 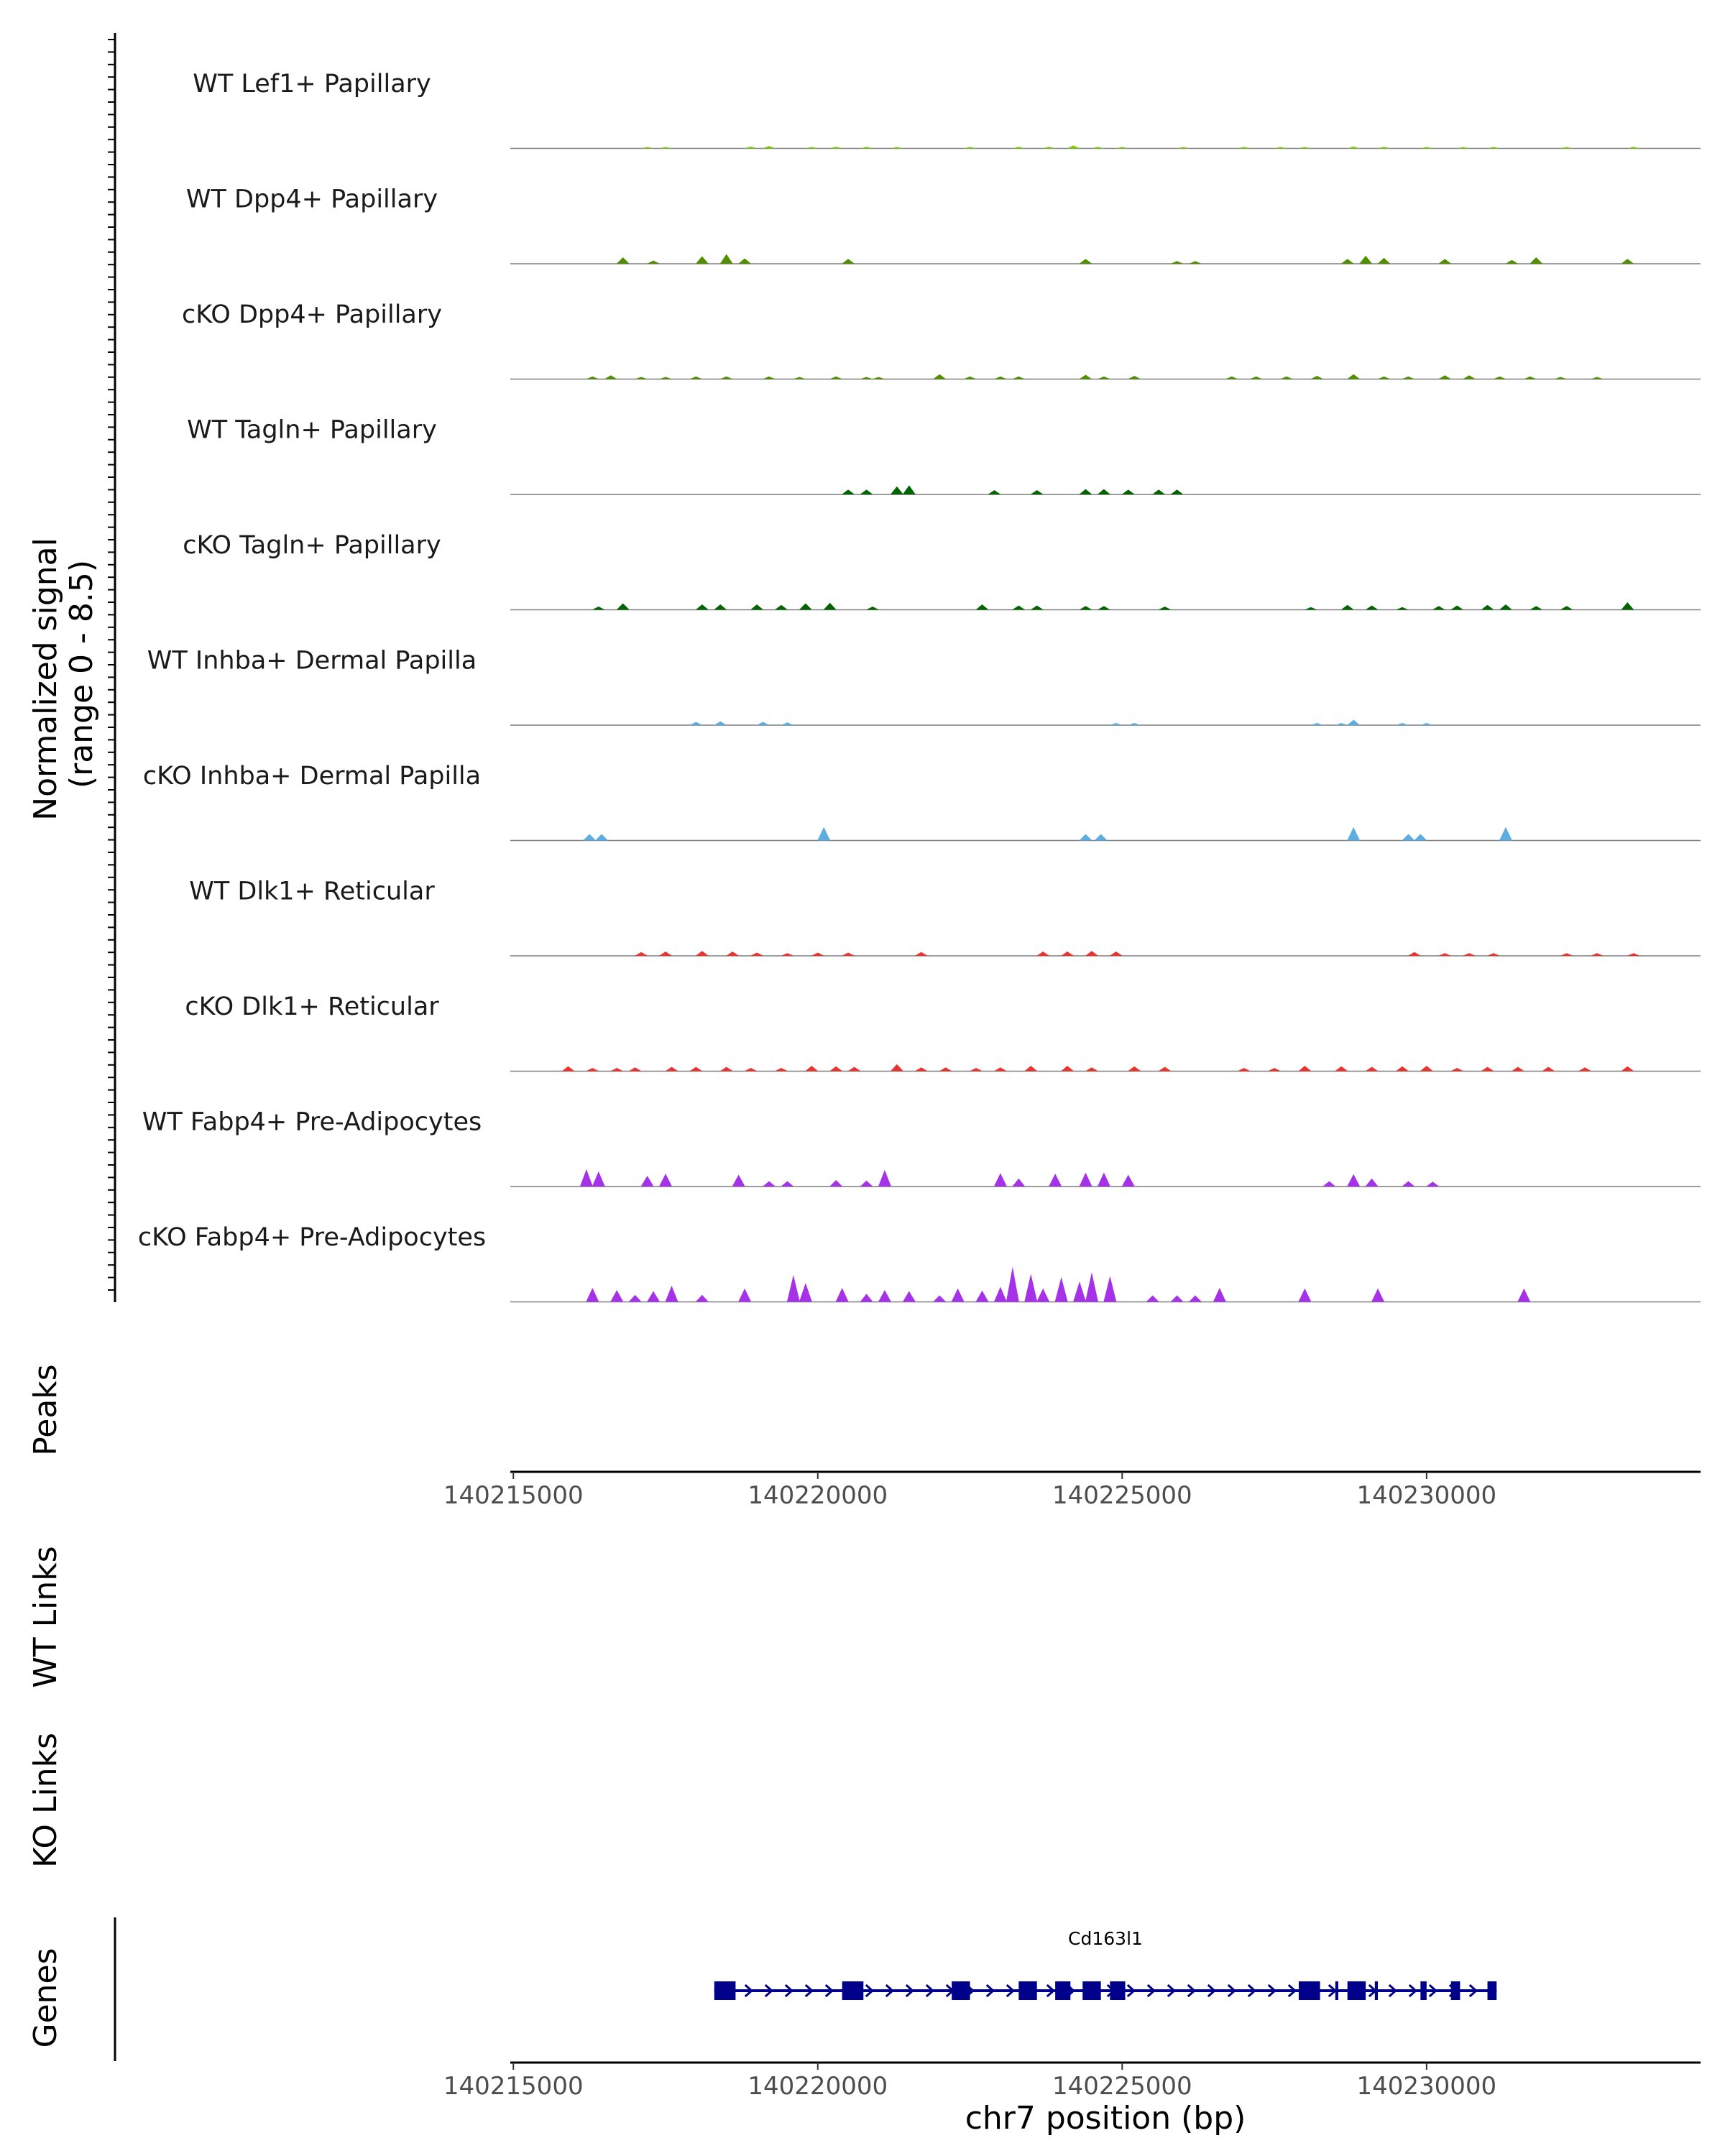 I want to click on ko-links-panel-label: KO Links, so click(x=45, y=1800).